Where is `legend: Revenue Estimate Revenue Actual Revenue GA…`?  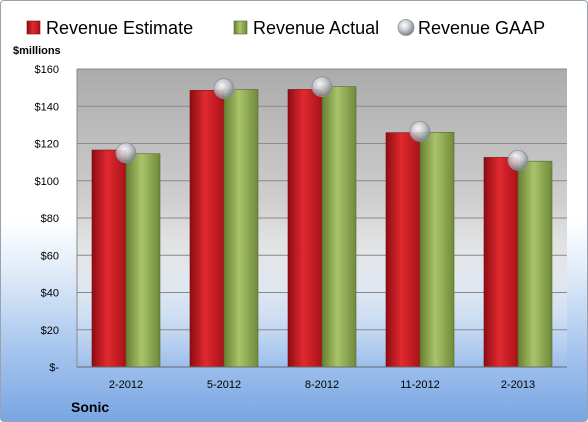 legend: Revenue Estimate Revenue Actual Revenue GA… is located at coordinates (285, 28).